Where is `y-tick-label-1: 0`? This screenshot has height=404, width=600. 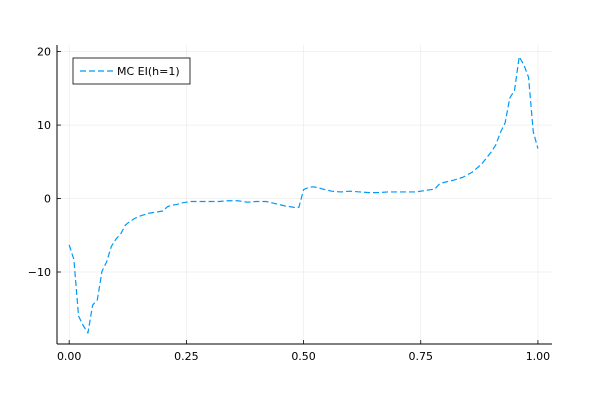 y-tick-label-1: 0 is located at coordinates (47, 199).